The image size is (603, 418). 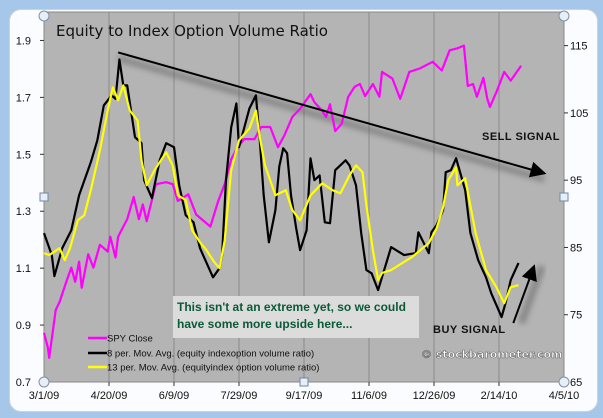 I want to click on x-tick-label: 3/1/09, so click(x=44, y=396).